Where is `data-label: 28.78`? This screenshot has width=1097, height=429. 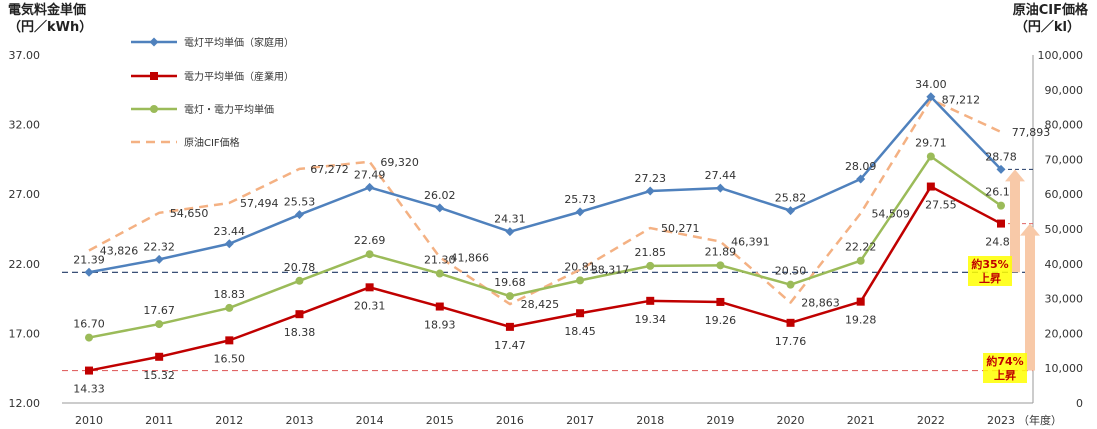 data-label: 28.78 is located at coordinates (1001, 156).